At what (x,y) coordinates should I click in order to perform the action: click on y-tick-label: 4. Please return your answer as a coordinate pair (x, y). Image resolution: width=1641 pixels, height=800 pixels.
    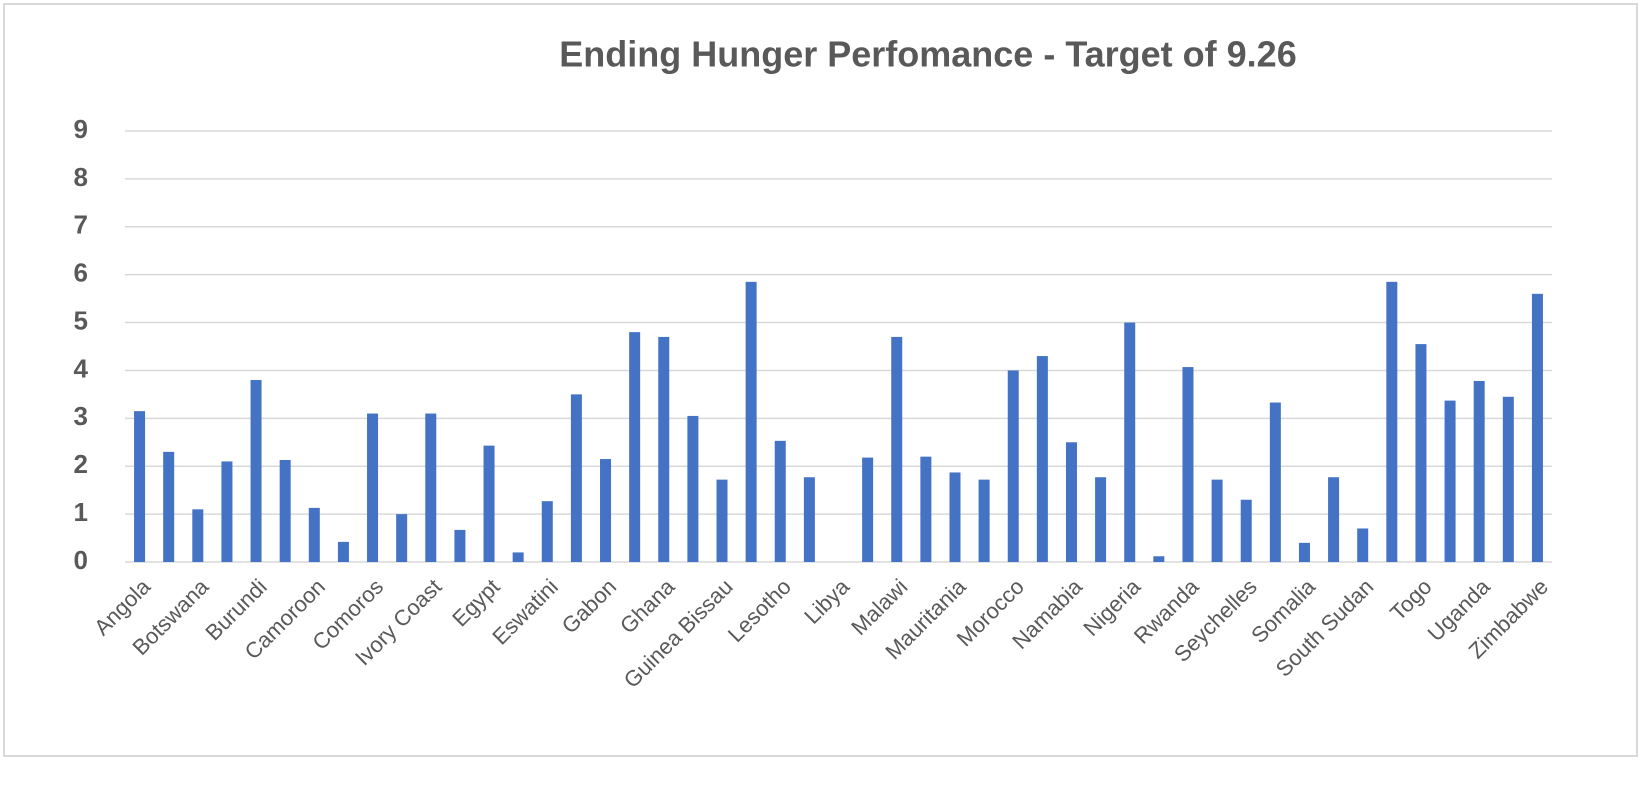
    Looking at the image, I should click on (81, 368).